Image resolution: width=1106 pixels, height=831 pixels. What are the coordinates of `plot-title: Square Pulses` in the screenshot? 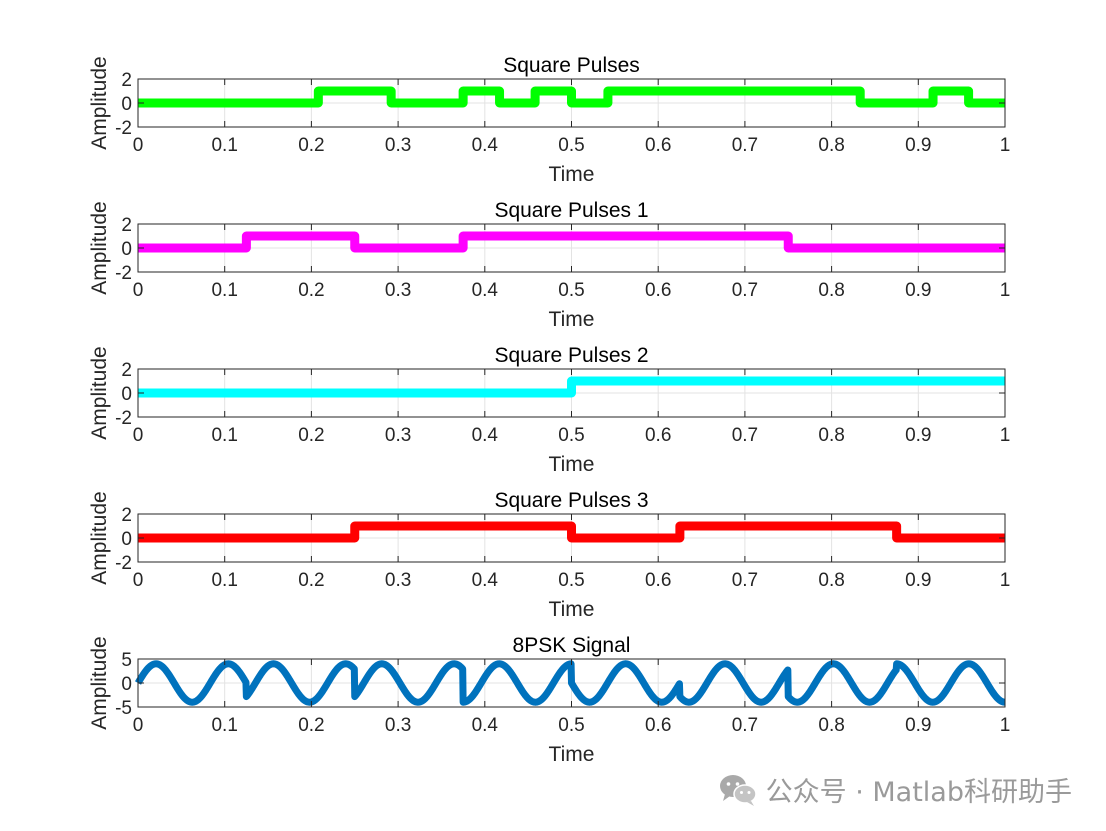 It's located at (571, 65).